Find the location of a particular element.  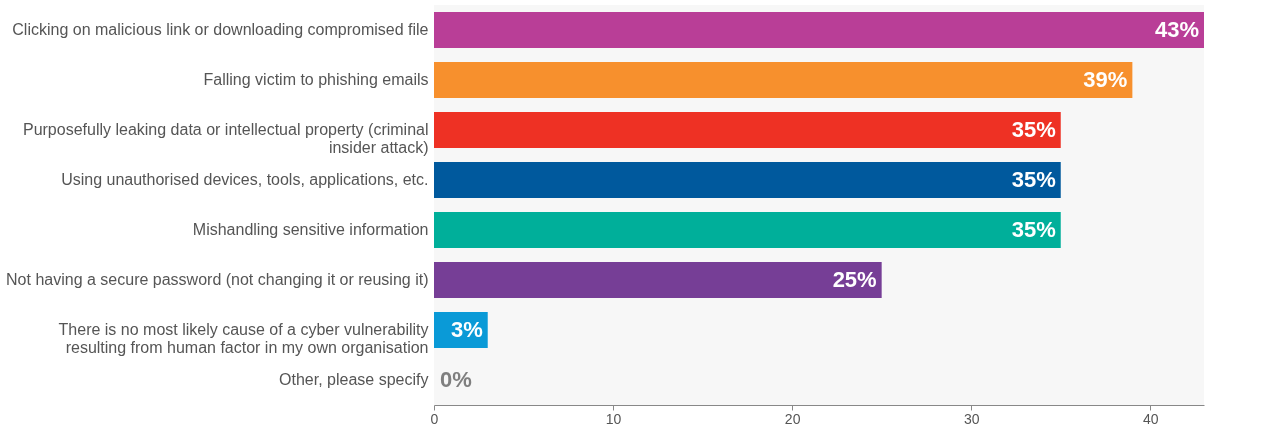

data-label: 39% is located at coordinates (1105, 79).